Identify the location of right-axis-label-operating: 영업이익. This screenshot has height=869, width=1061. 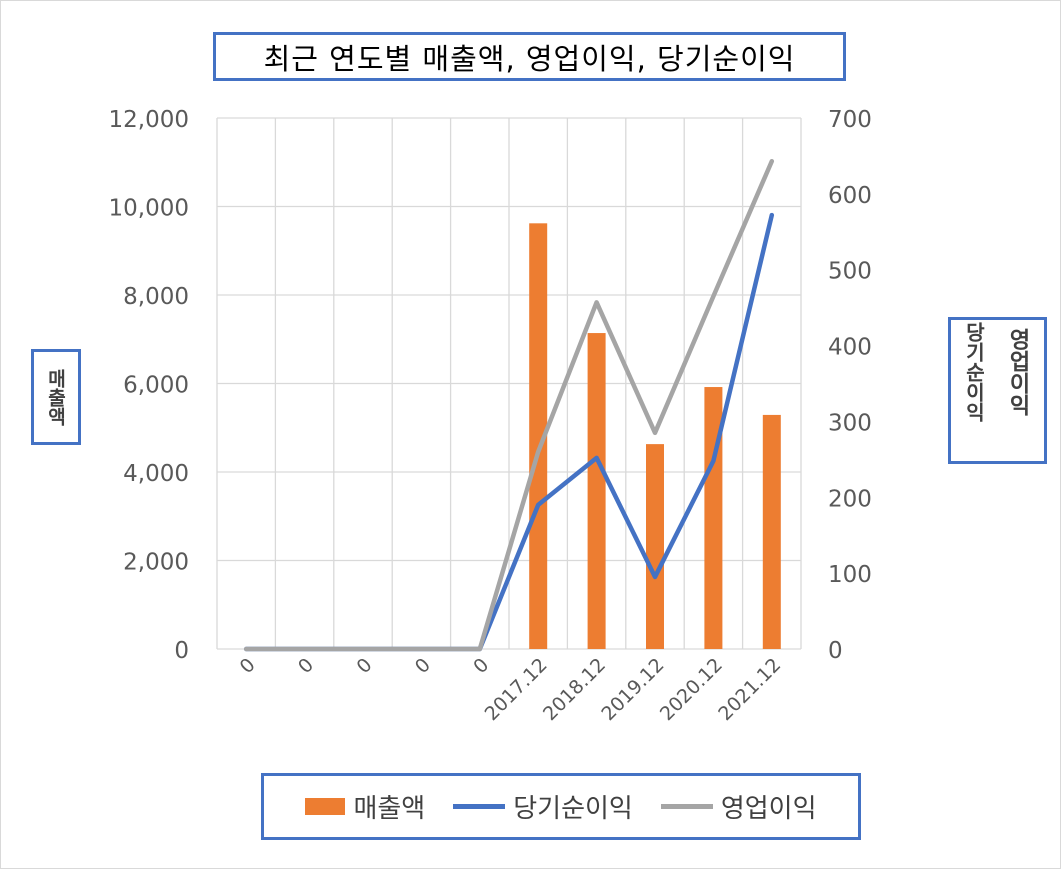
(1017, 372).